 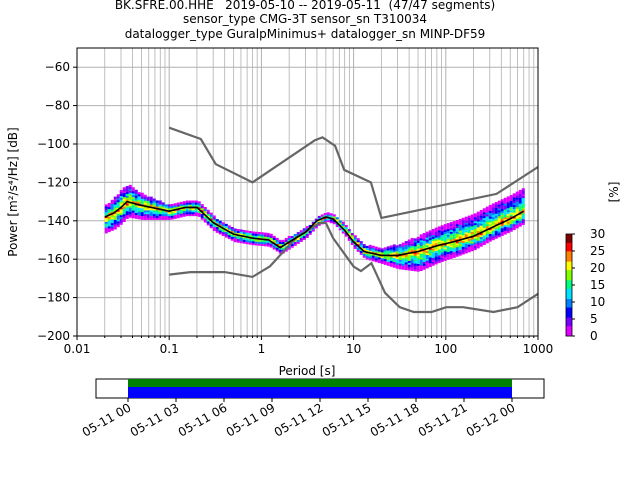 I want to click on x-axis-label: Period [s], so click(x=307, y=371).